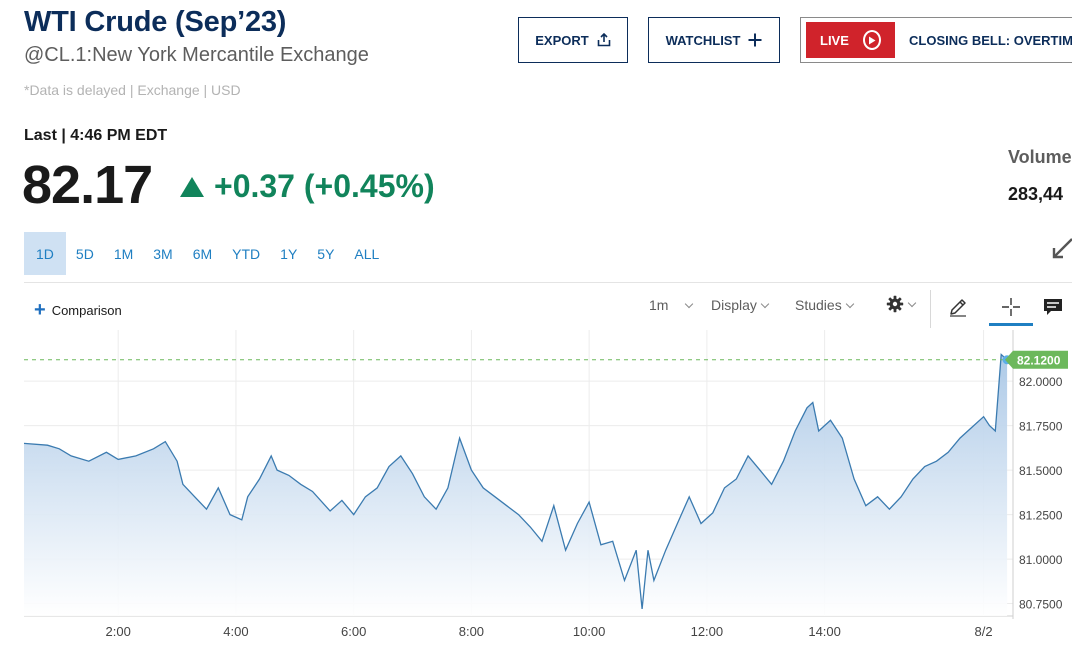 This screenshot has width=1072, height=645. What do you see at coordinates (834, 40) in the screenshot?
I see `live-label: LIVE` at bounding box center [834, 40].